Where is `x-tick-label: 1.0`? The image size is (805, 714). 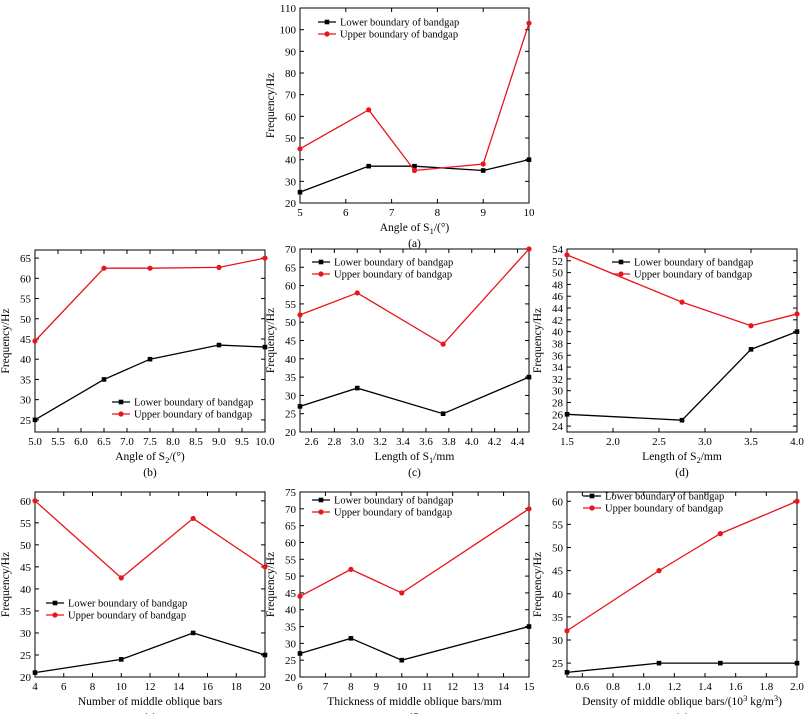 x-tick-label: 1.0 is located at coordinates (644, 687).